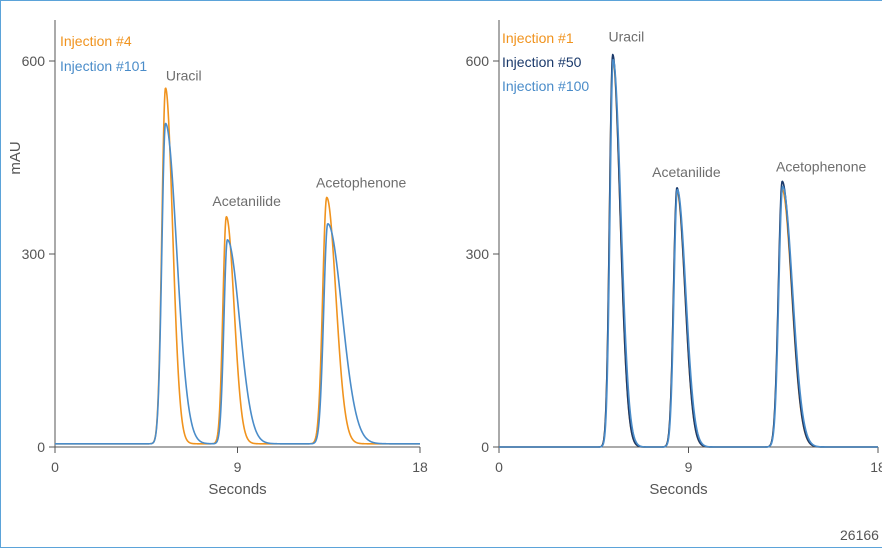  Describe the element at coordinates (859, 535) in the screenshot. I see `figure-id-label: 26166` at that location.